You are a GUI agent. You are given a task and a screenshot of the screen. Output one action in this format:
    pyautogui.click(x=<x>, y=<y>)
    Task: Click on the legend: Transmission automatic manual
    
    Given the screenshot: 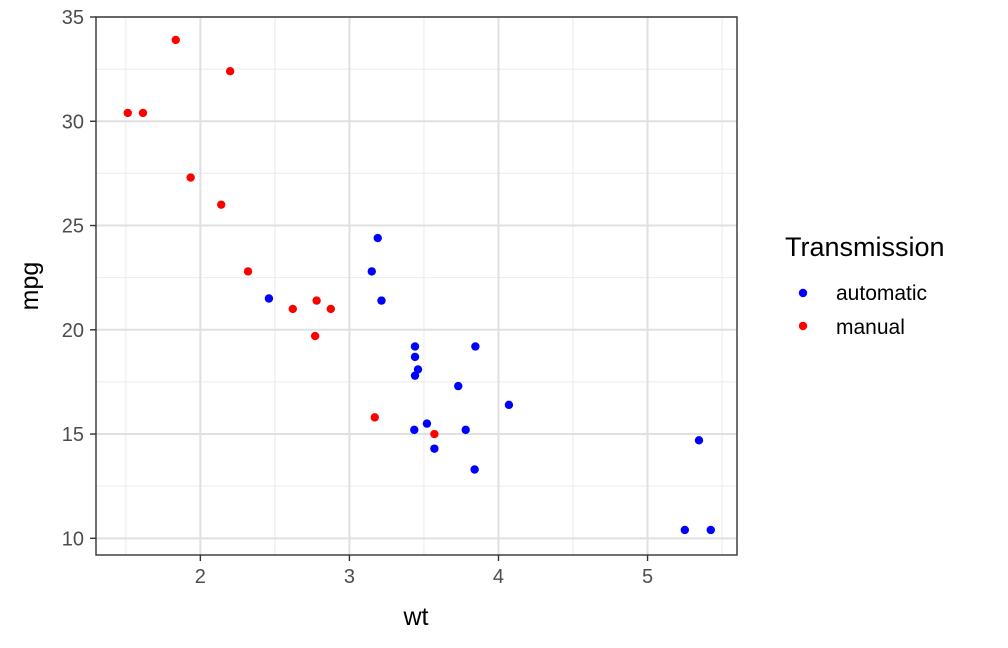 What is the action you would take?
    pyautogui.click(x=865, y=285)
    